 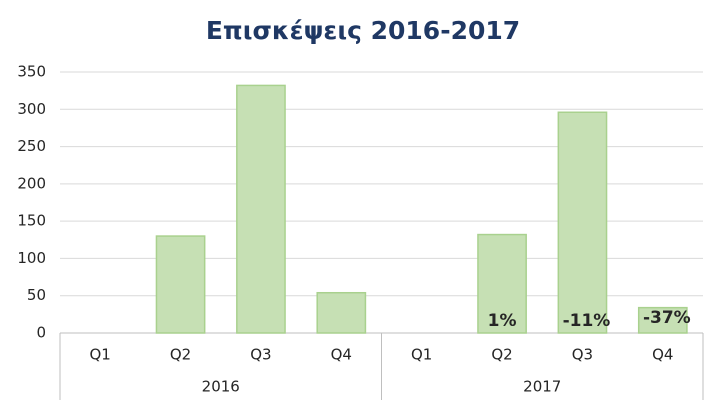 What do you see at coordinates (363, 30) in the screenshot?
I see `chart-title: Επισκέψεις 2016-2017` at bounding box center [363, 30].